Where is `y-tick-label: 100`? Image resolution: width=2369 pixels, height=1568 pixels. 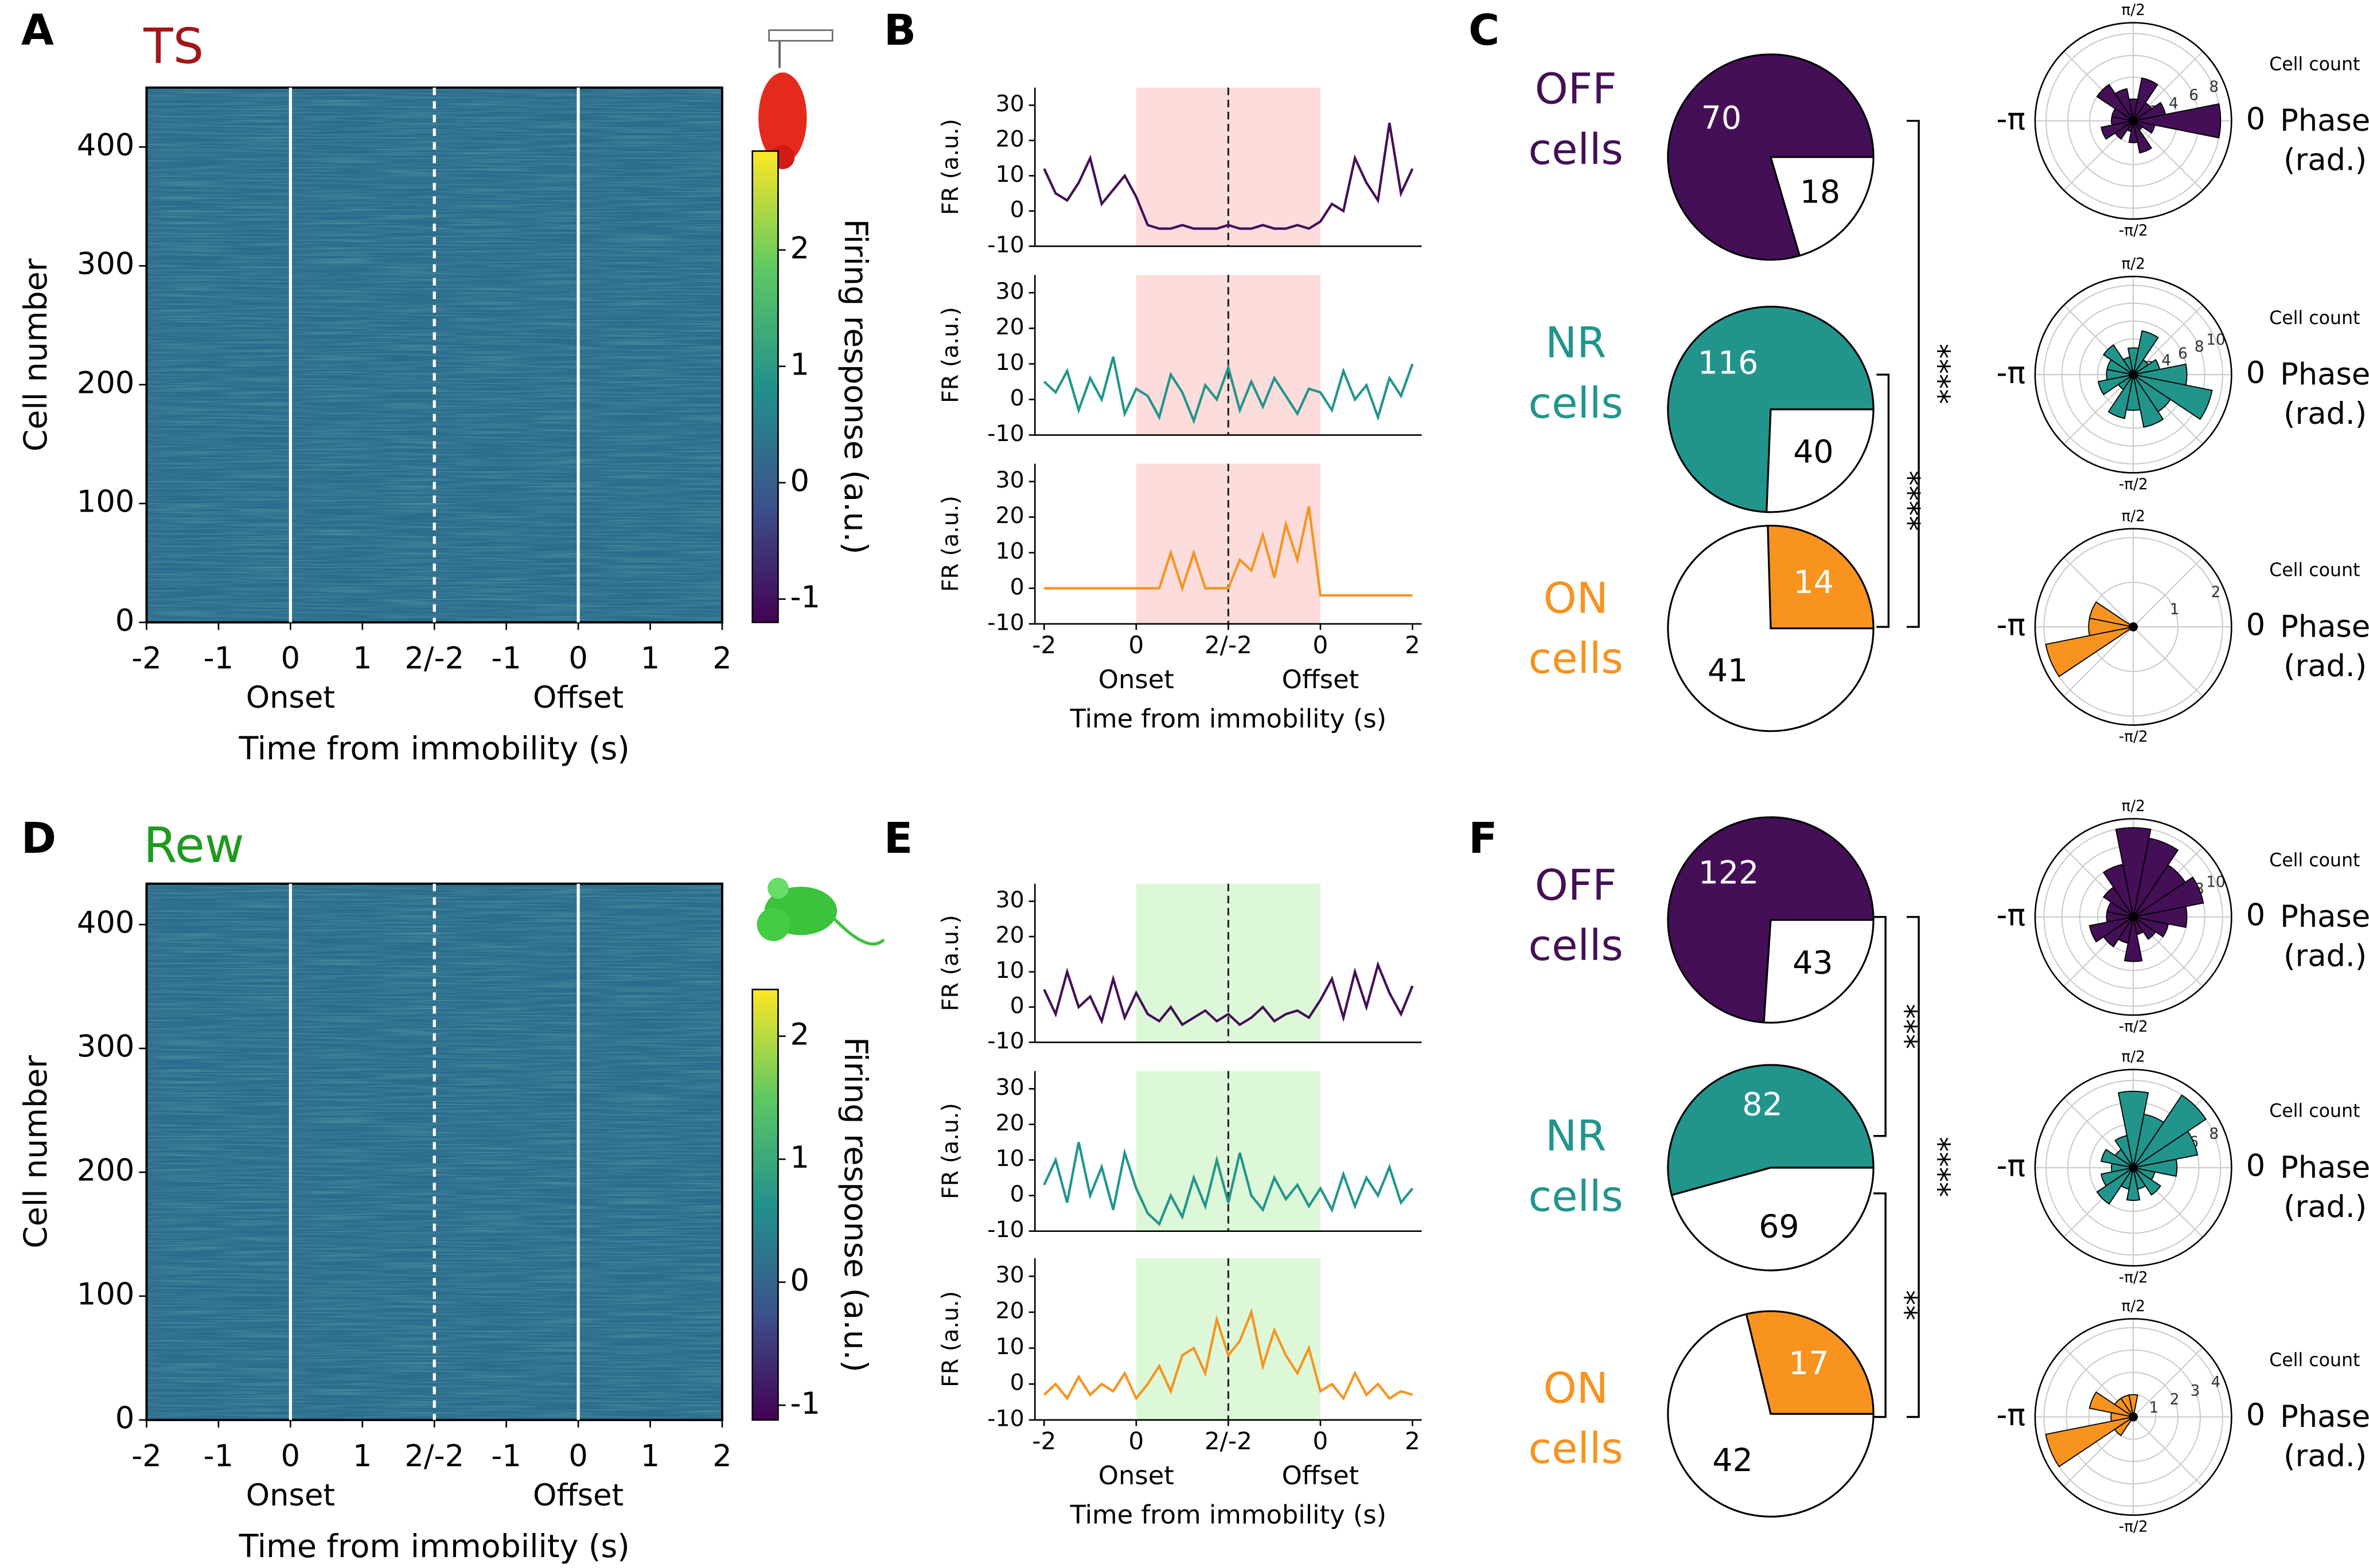 y-tick-label: 100 is located at coordinates (106, 1294).